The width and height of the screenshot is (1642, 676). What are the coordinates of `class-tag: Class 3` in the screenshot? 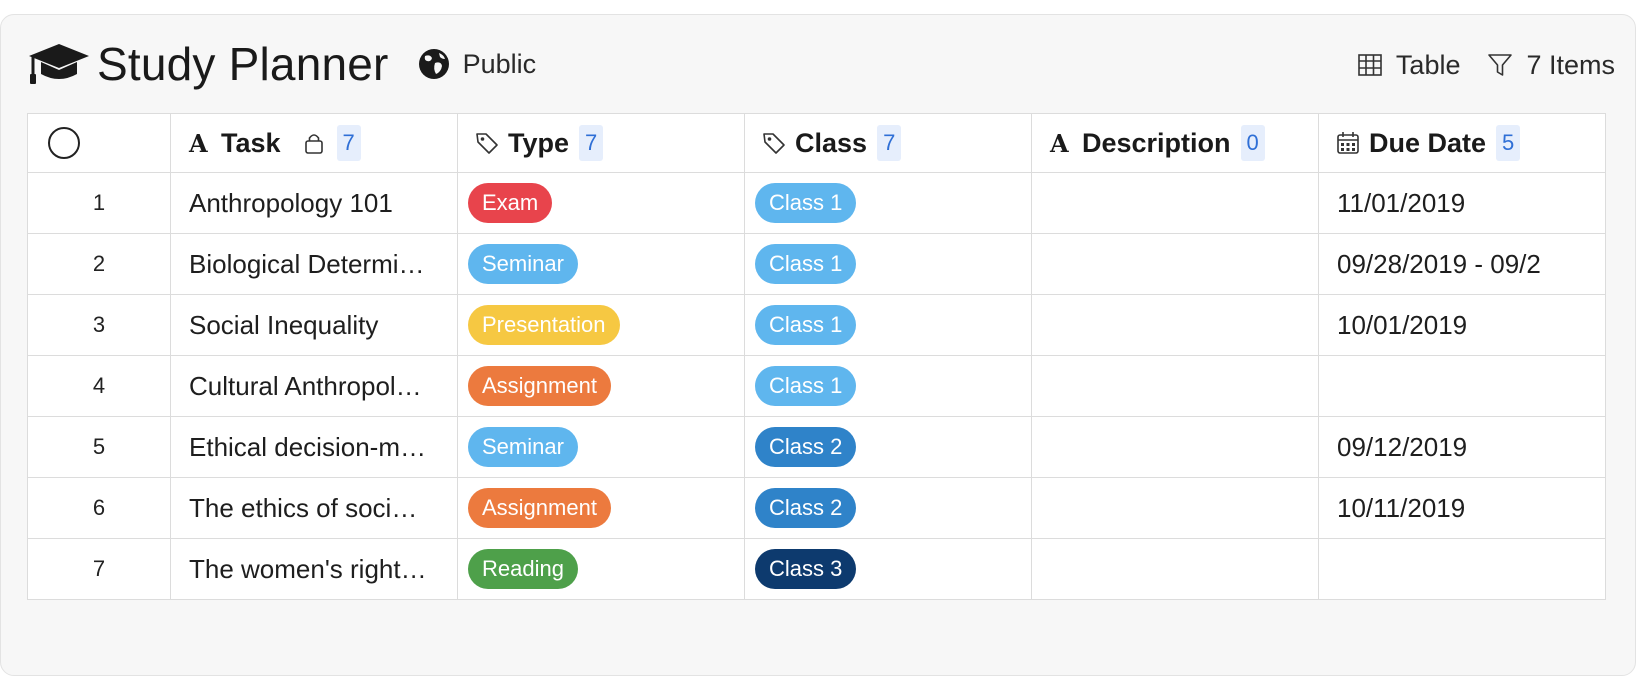 It's located at (806, 569).